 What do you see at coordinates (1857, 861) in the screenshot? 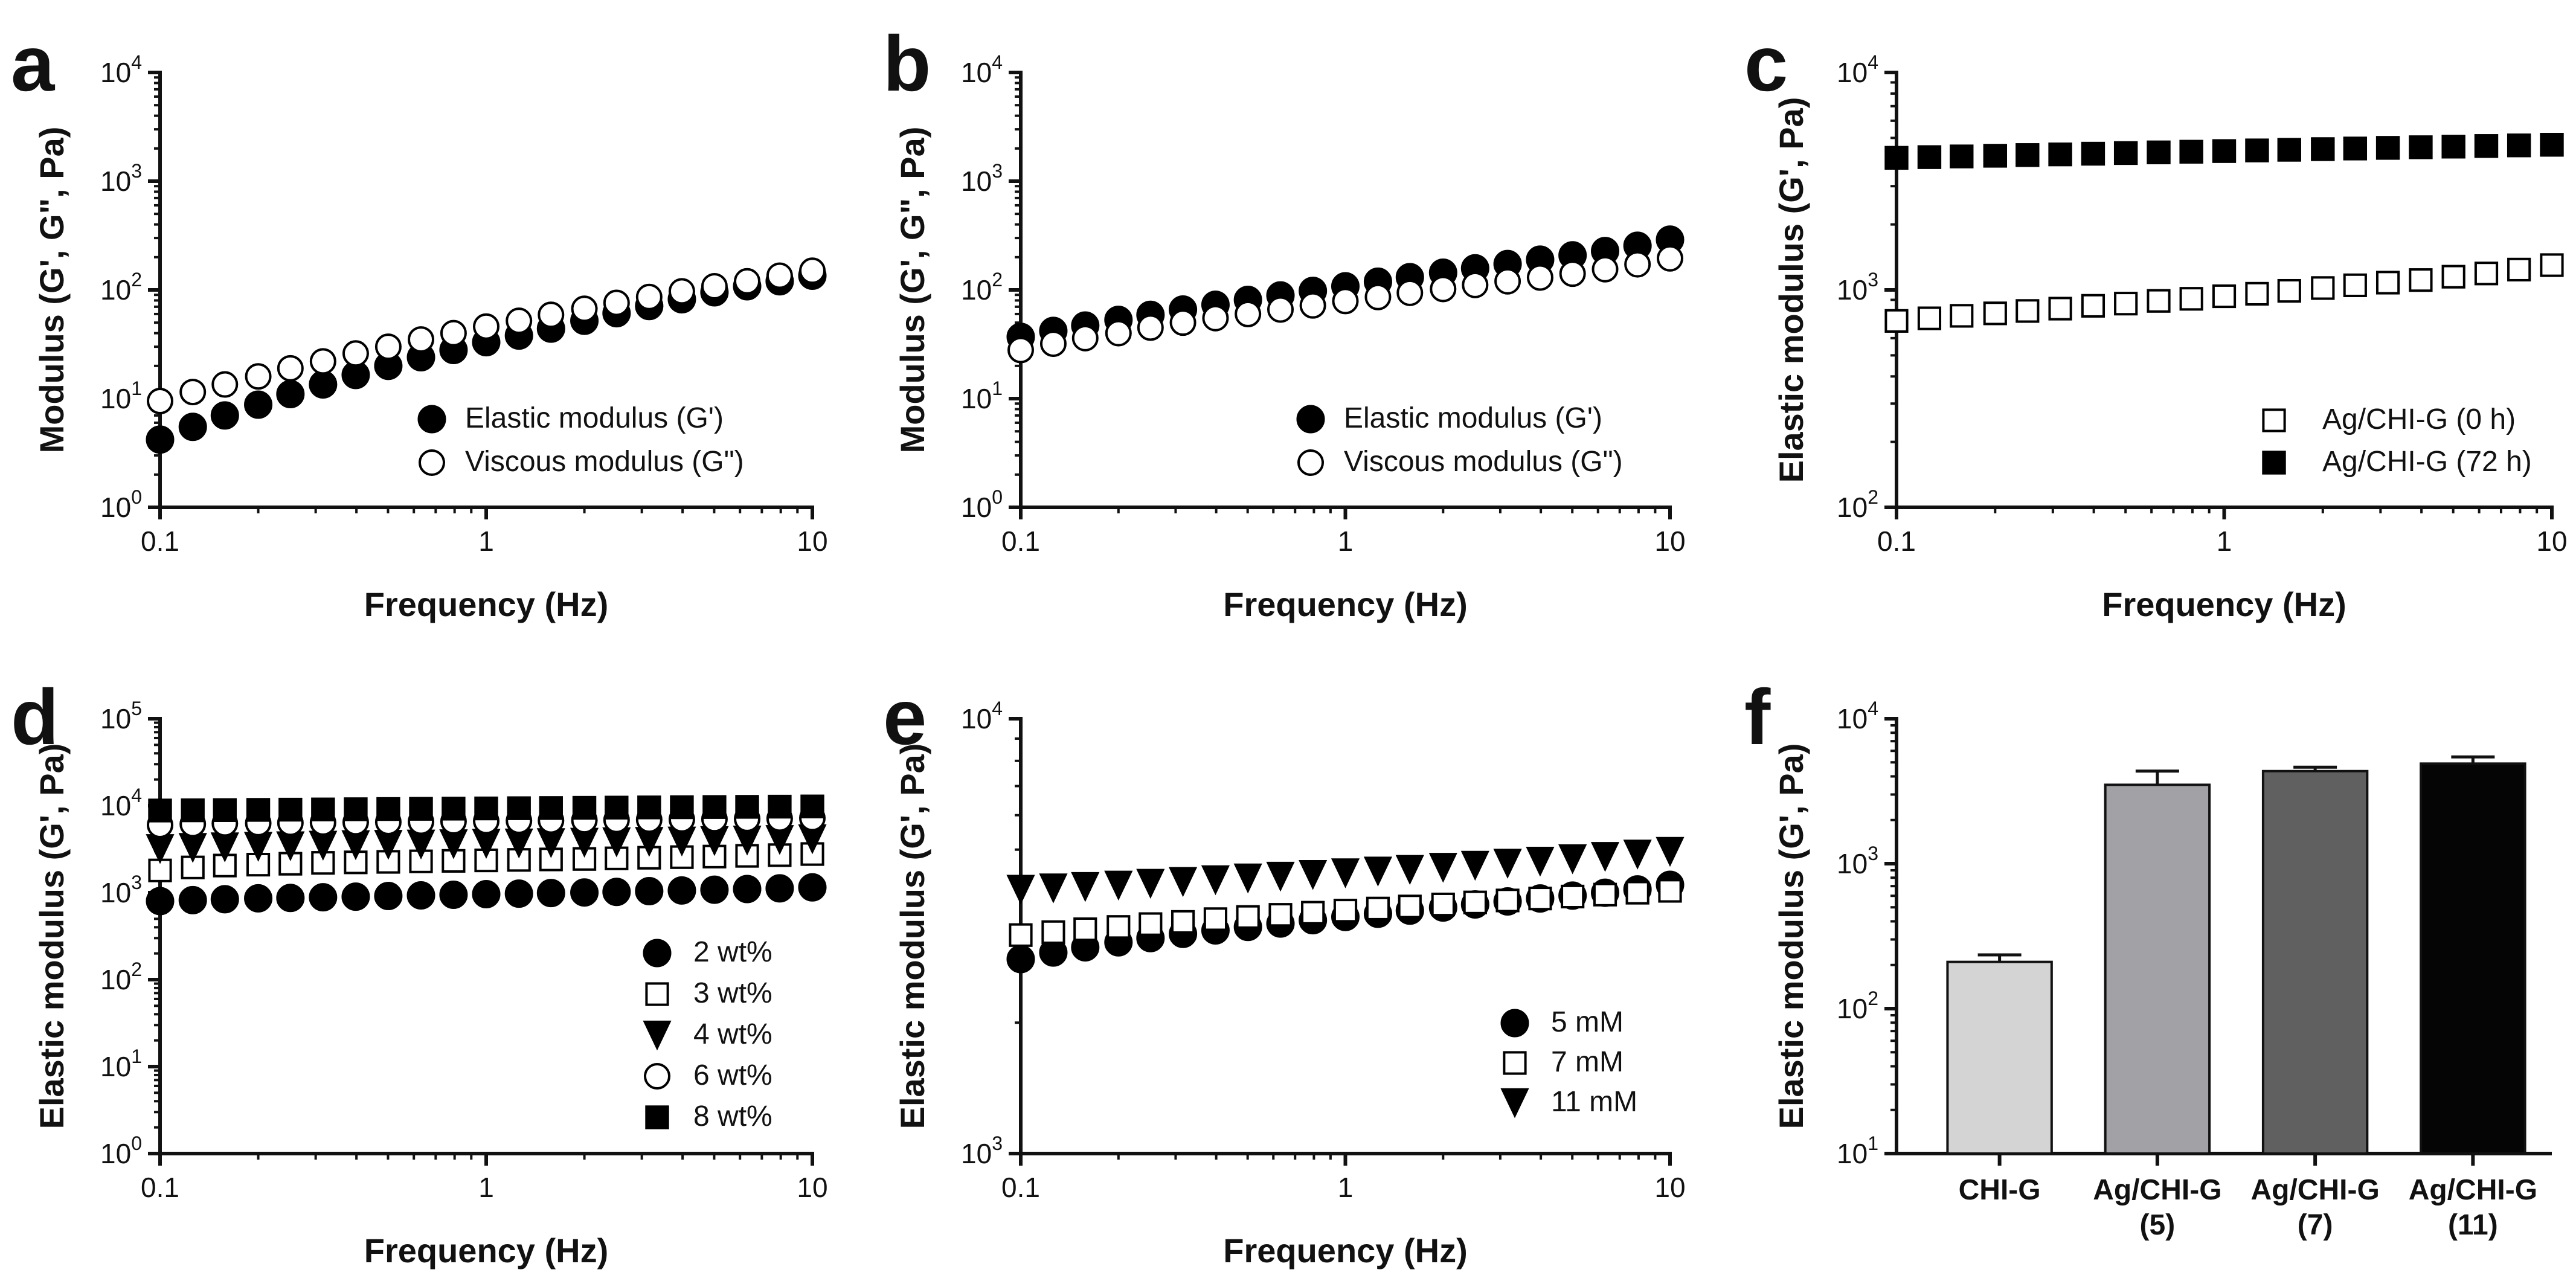
I see `y-tick-label: 10³` at bounding box center [1857, 861].